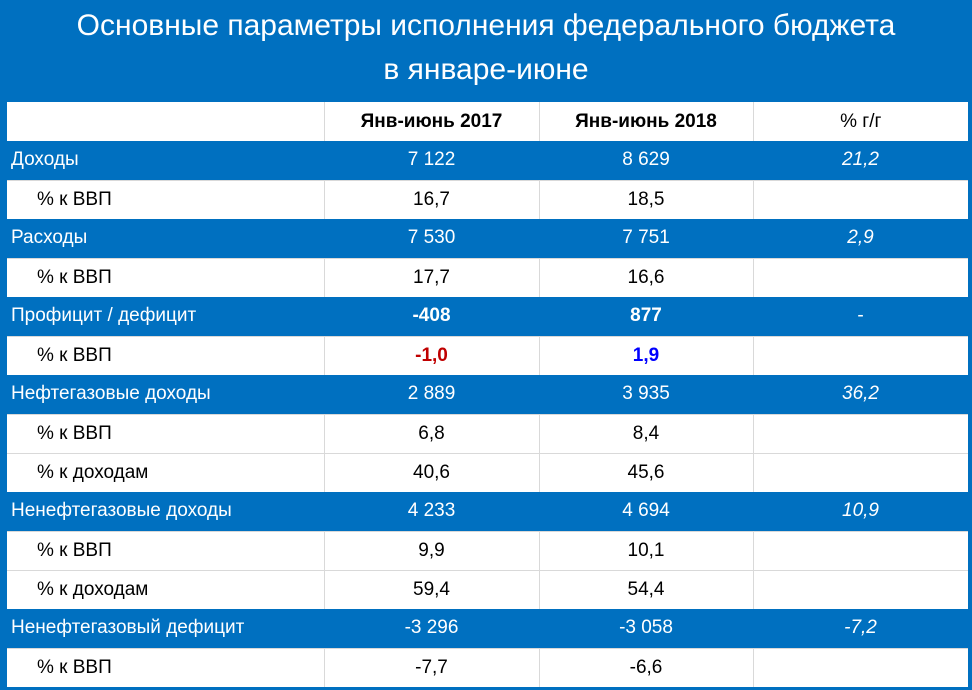 The width and height of the screenshot is (972, 690). Describe the element at coordinates (431, 316) in the screenshot. I see `value-2017: -408` at that location.